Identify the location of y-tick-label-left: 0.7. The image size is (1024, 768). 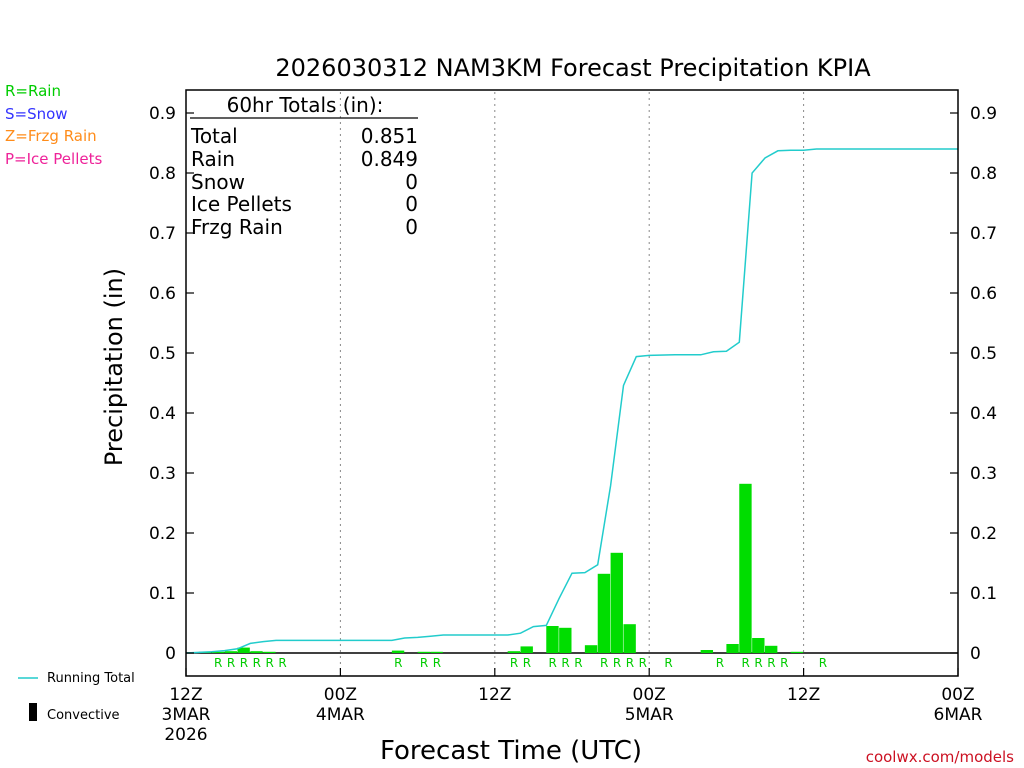
(162, 234).